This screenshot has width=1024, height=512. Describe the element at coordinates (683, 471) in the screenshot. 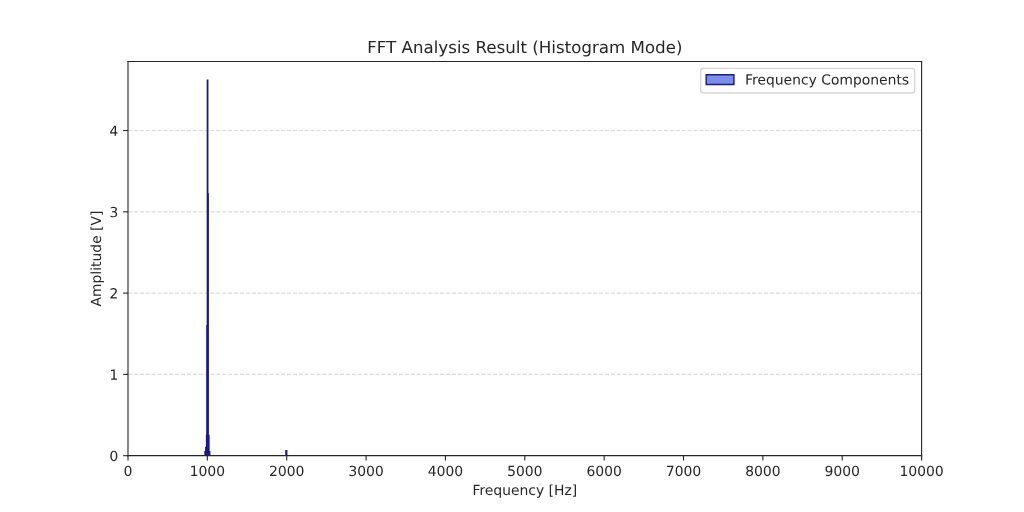

I see `x-tick-label: 7000` at that location.